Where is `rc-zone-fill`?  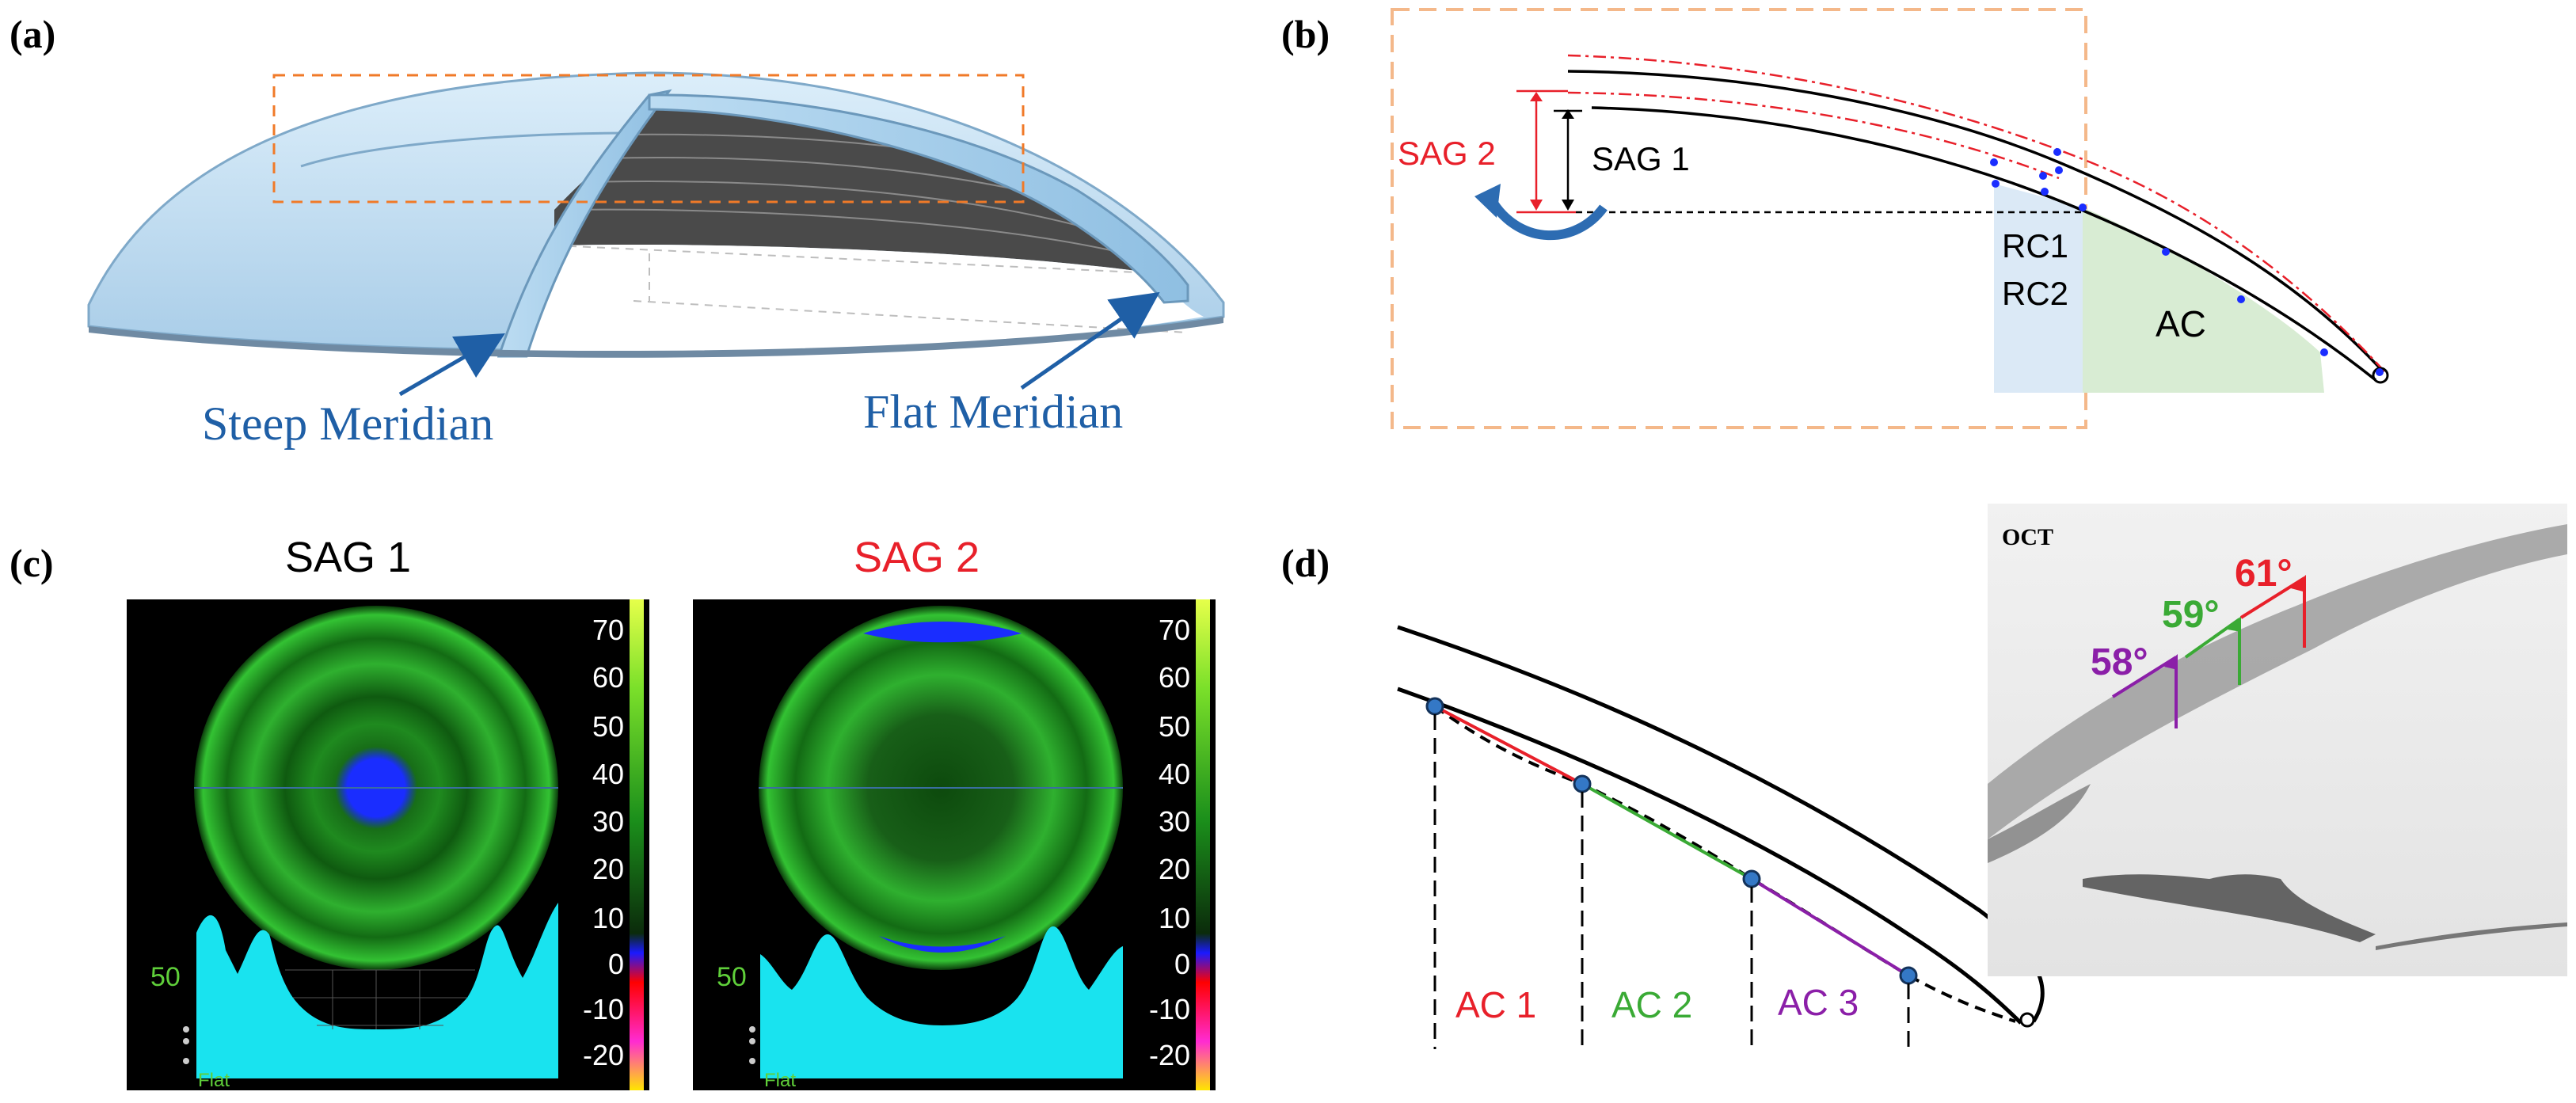
rc-zone-fill is located at coordinates (2038, 288).